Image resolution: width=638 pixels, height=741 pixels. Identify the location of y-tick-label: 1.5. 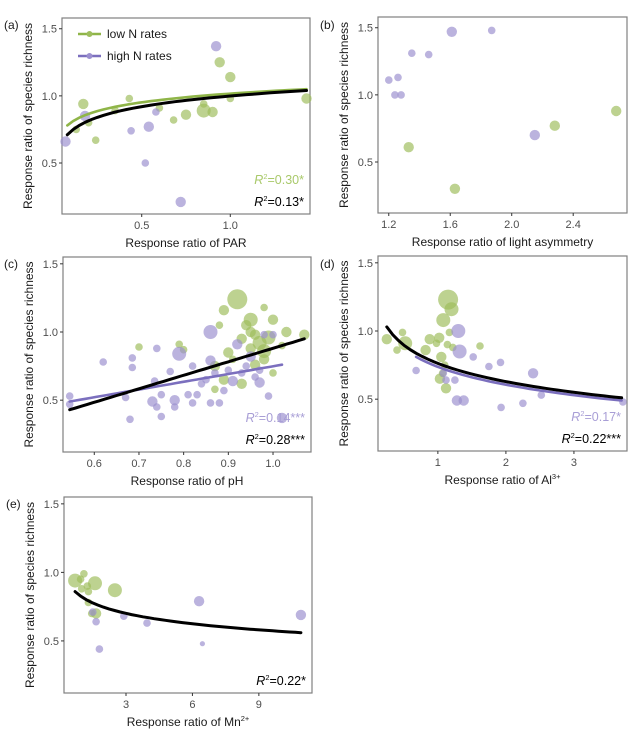
(365, 264).